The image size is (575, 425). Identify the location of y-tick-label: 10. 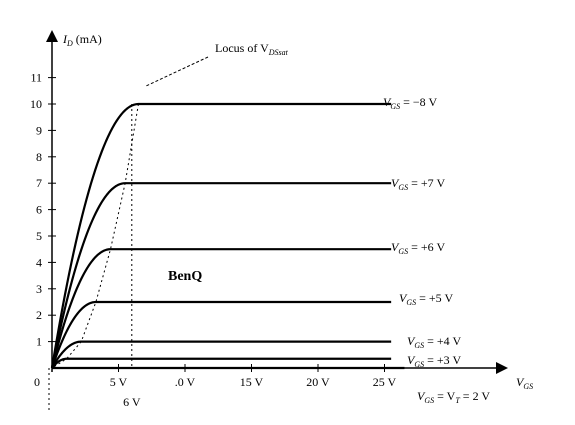
(36, 104).